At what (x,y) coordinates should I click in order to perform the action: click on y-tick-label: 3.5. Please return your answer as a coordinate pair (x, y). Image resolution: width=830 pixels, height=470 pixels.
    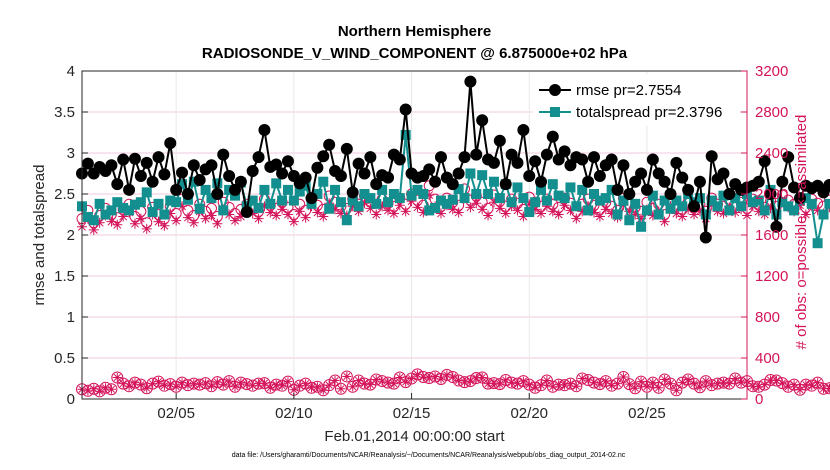
    Looking at the image, I should click on (64, 112).